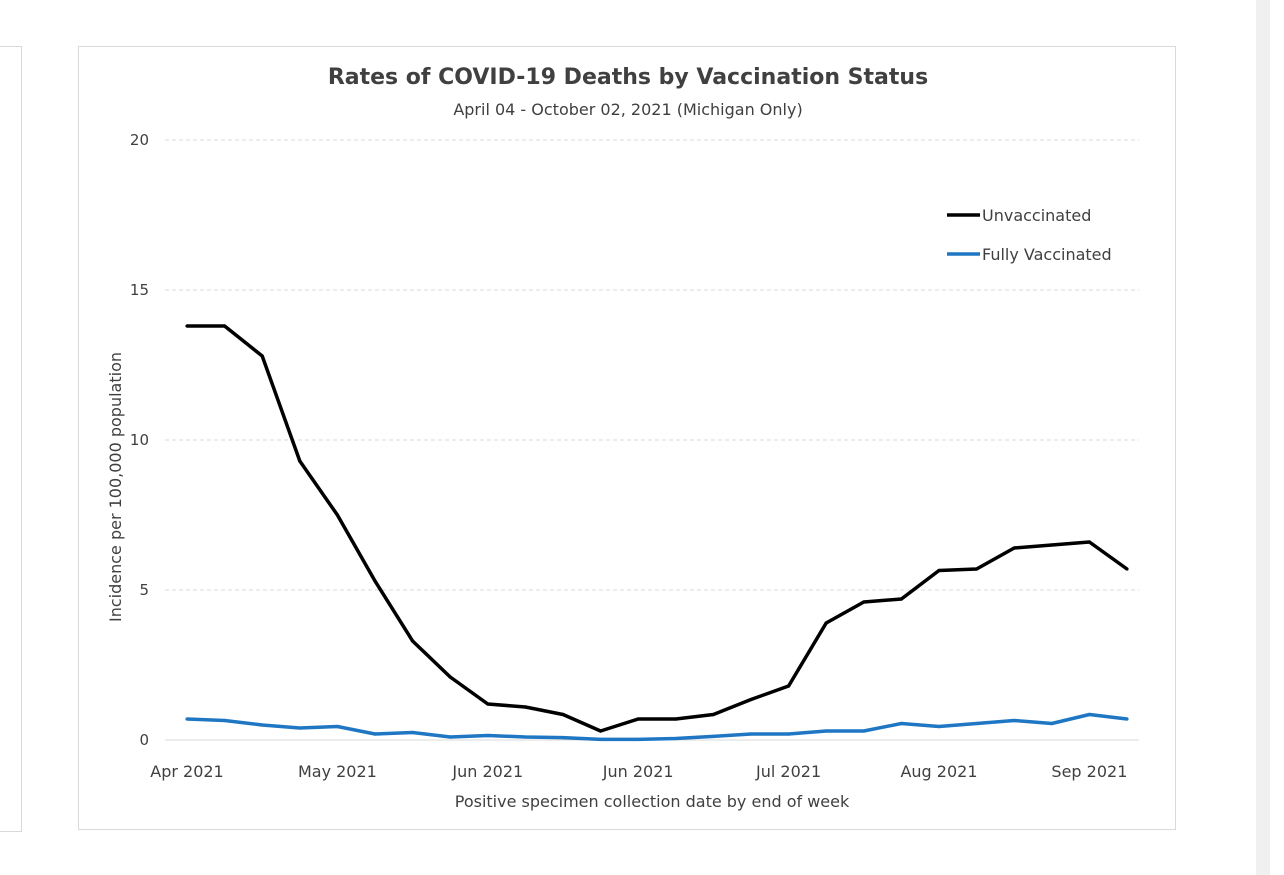 This screenshot has width=1284, height=875. What do you see at coordinates (139, 140) in the screenshot?
I see `y-tick-label: 20` at bounding box center [139, 140].